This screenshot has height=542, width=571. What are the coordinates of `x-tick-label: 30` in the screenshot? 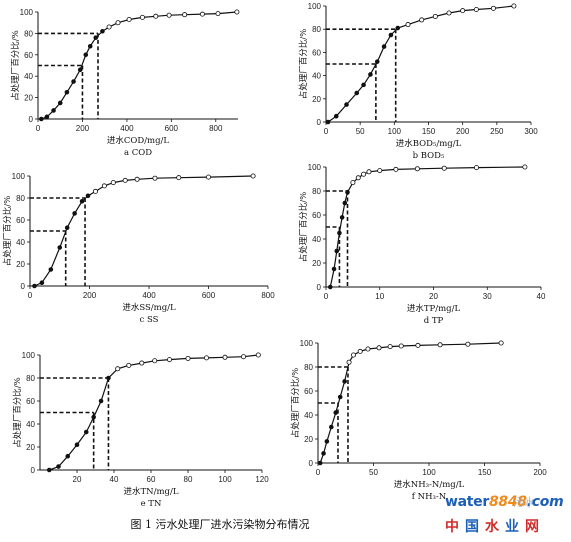 It's located at (487, 296).